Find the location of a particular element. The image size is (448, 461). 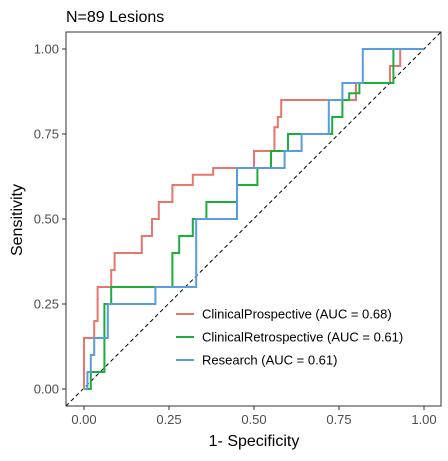

y-tick-label: 1.00 is located at coordinates (46, 49).